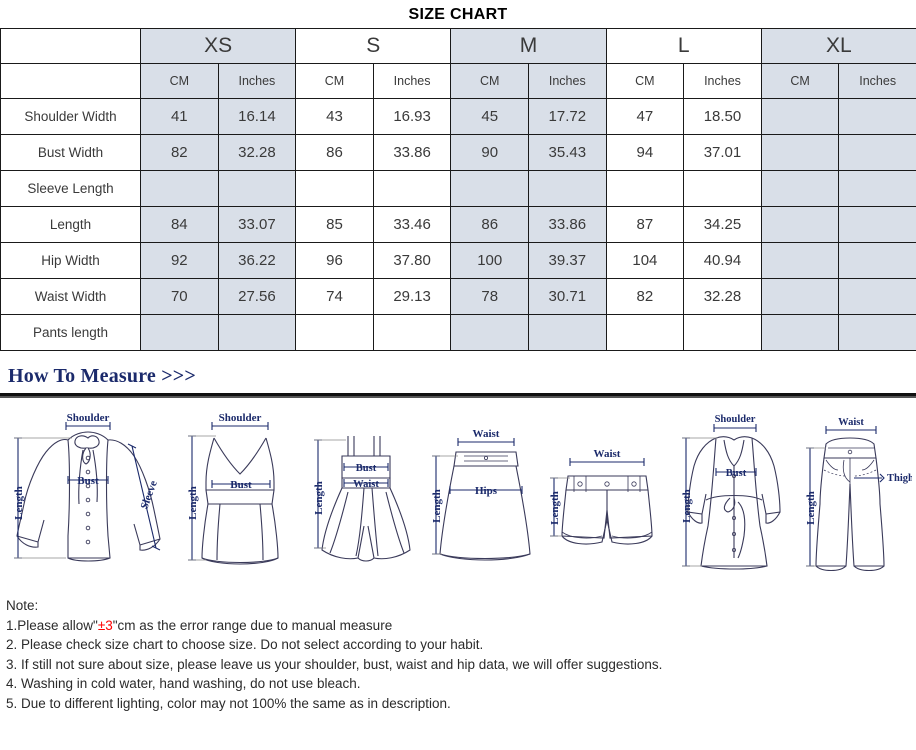  What do you see at coordinates (489, 116) in the screenshot?
I see `table-cell: 45` at bounding box center [489, 116].